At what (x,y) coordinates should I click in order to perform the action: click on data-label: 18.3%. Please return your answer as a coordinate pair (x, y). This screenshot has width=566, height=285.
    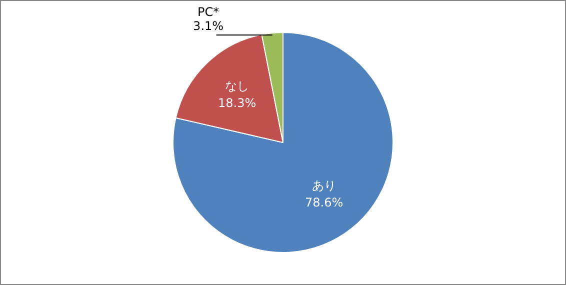
    Looking at the image, I should click on (237, 103).